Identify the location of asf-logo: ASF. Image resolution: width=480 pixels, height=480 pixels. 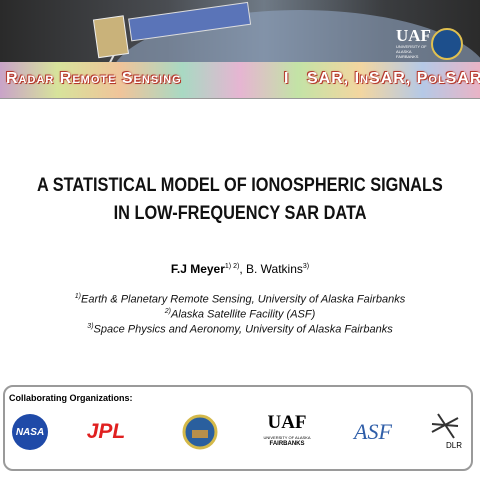
(373, 431).